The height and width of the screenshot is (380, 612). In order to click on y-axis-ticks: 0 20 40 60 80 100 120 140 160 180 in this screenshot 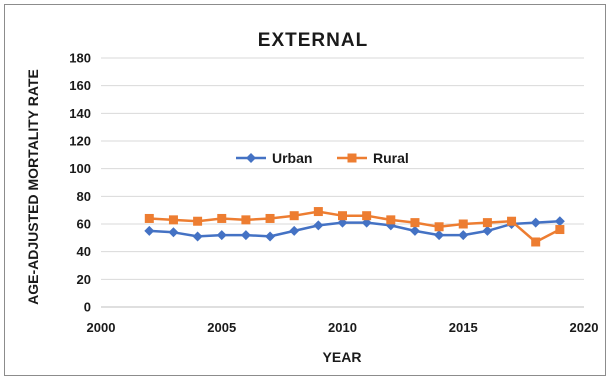, I will do `click(80, 183)`.